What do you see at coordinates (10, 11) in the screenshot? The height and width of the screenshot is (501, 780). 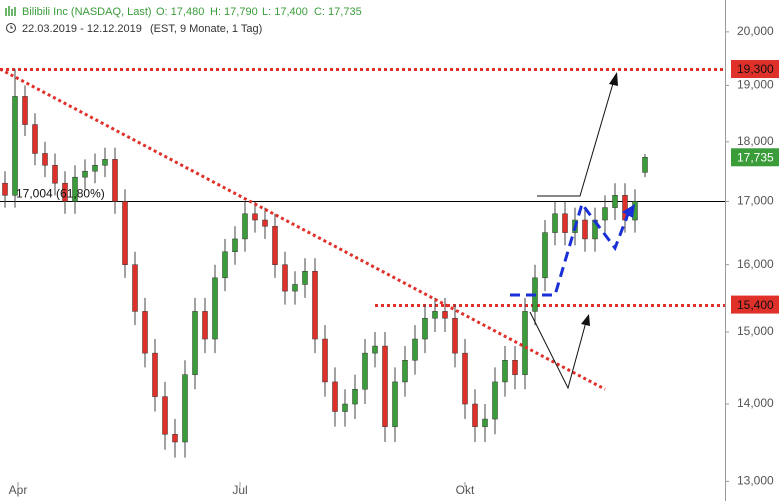 I see `chart-icon` at bounding box center [10, 11].